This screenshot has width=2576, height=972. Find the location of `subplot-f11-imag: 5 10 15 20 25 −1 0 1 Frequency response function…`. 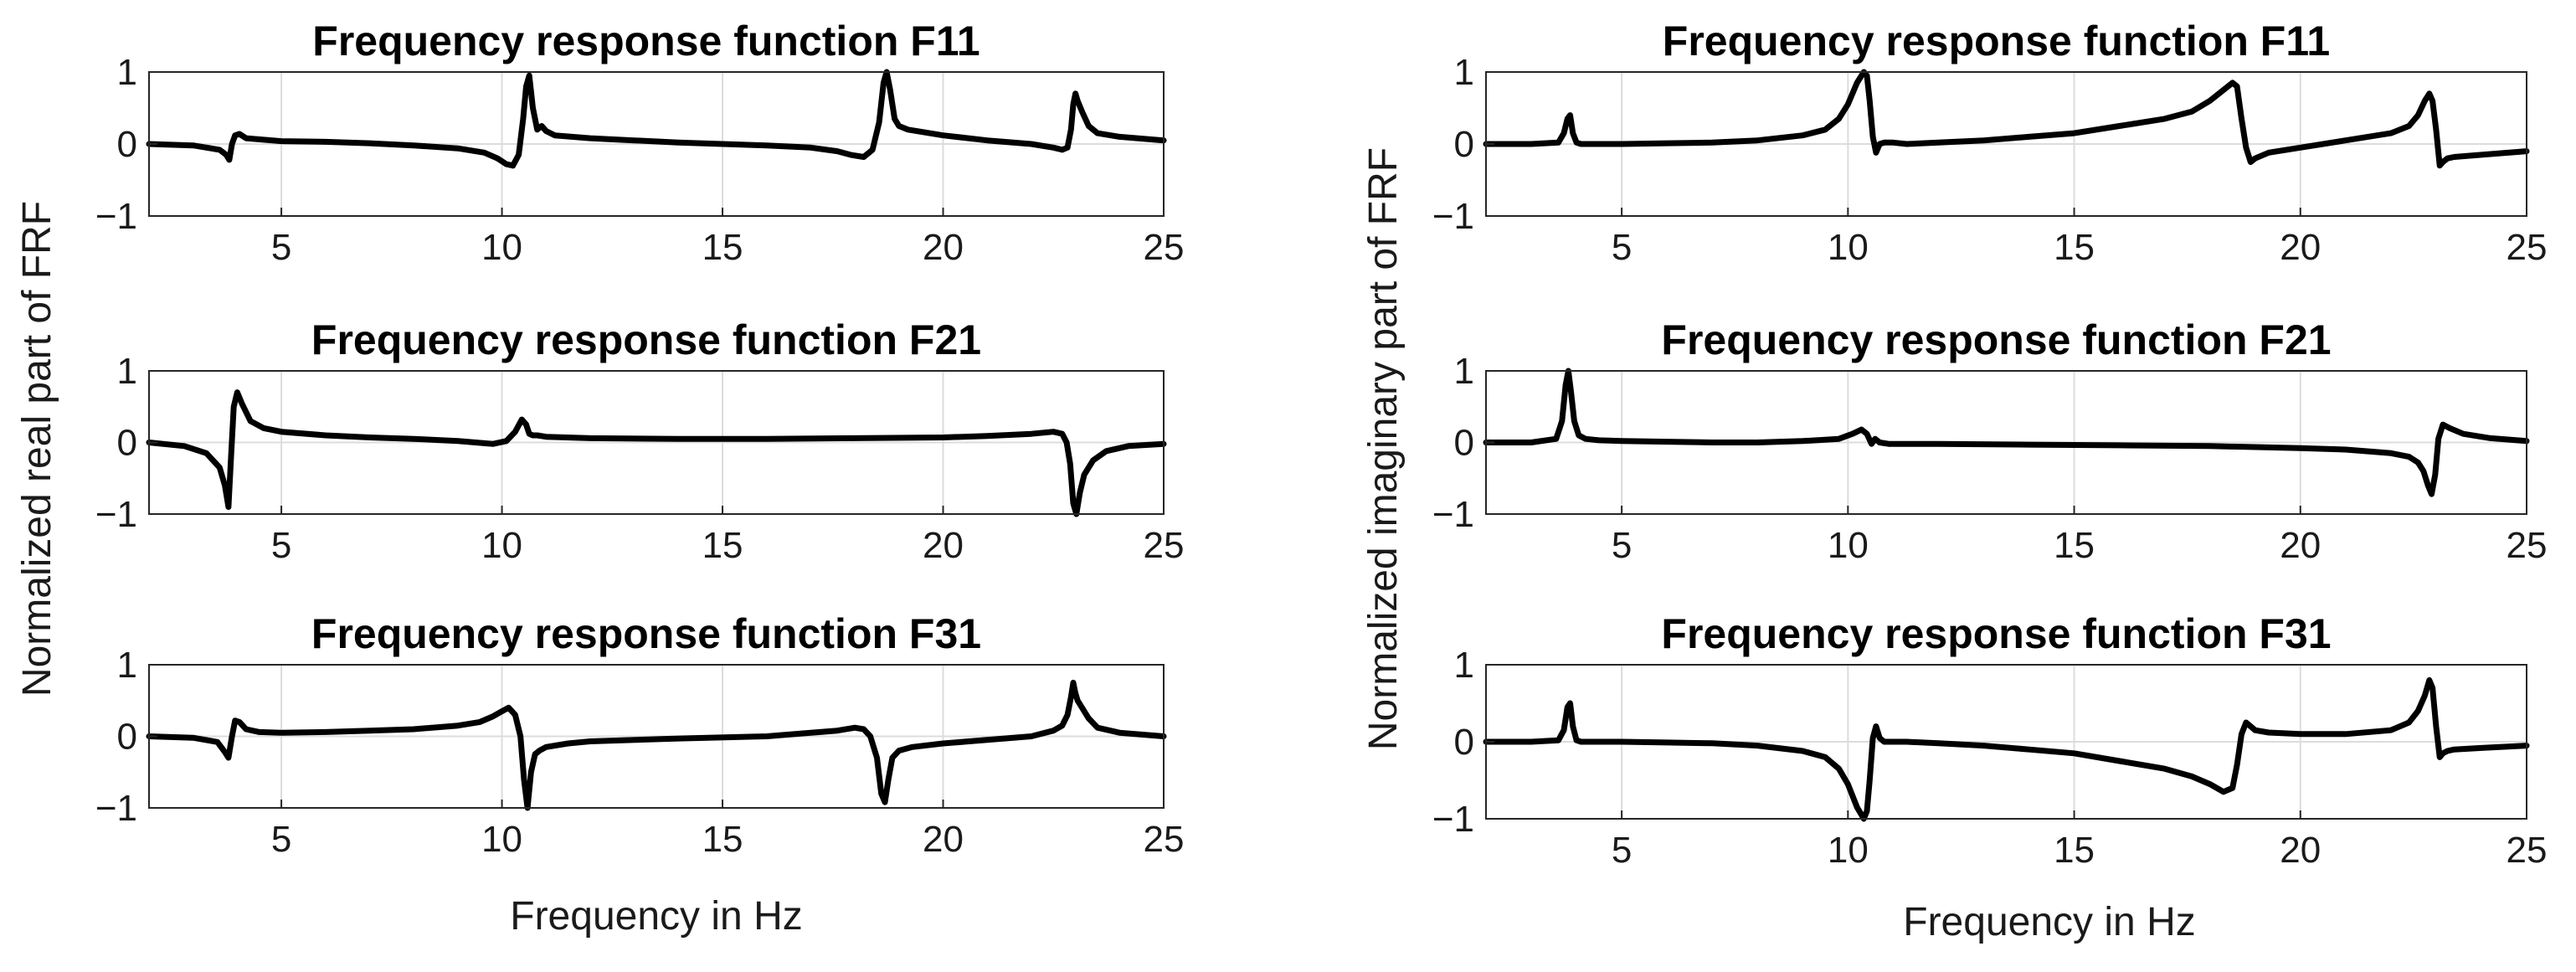

subplot-f11-imag: 5 10 15 20 25 −1 0 1 Frequency response function… is located at coordinates (1990, 143).